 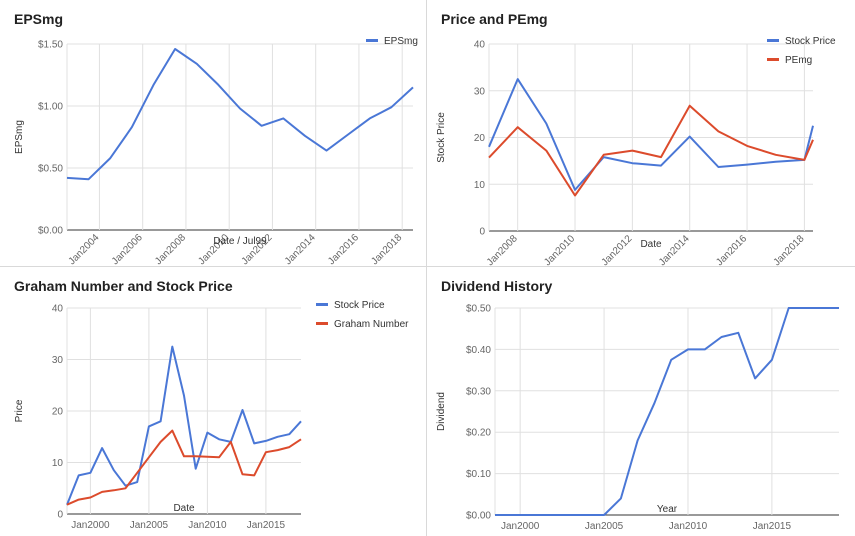 I want to click on series-line-stock-price, so click(x=651, y=134).